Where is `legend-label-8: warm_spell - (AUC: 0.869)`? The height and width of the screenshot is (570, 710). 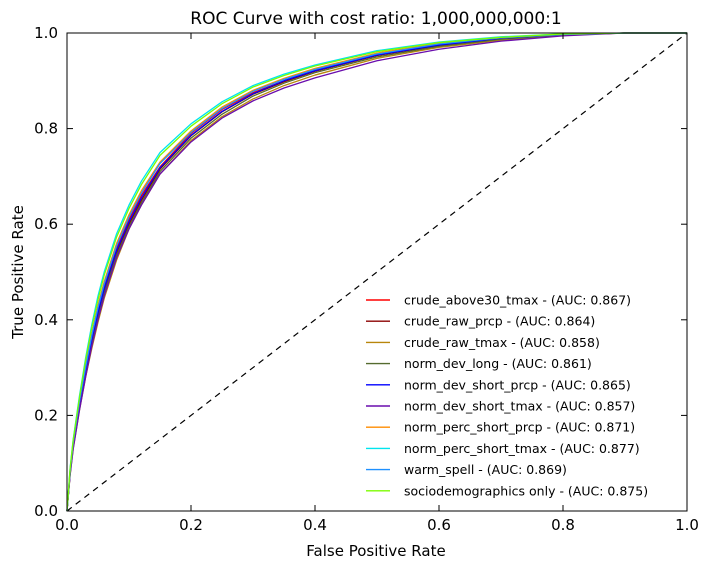
legend-label-8: warm_spell - (AUC: 0.869) is located at coordinates (485, 469).